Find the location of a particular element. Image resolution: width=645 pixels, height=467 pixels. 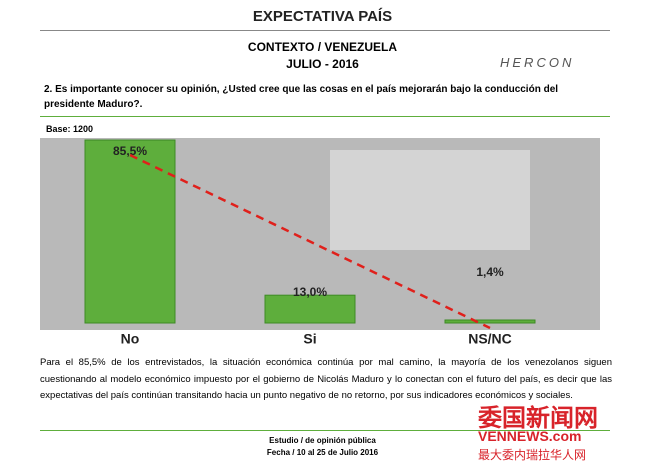

watermark: 委国新闻网 is located at coordinates (538, 418).